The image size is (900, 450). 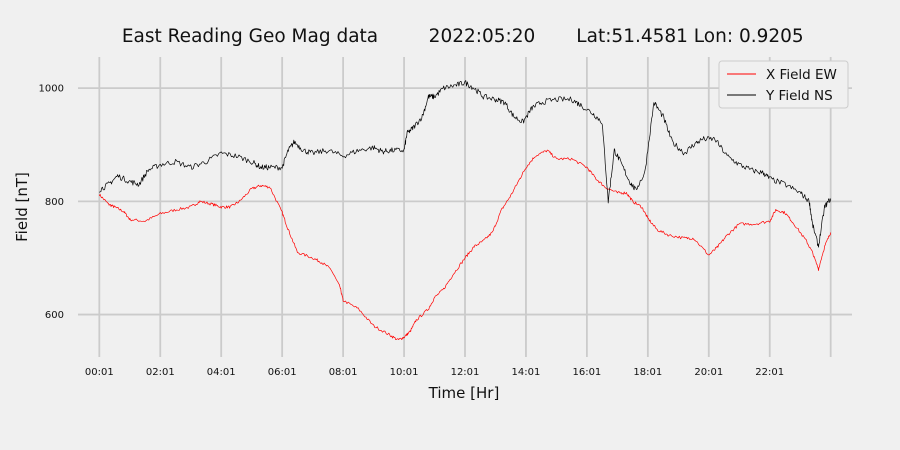 I want to click on legend-box, so click(x=783, y=84).